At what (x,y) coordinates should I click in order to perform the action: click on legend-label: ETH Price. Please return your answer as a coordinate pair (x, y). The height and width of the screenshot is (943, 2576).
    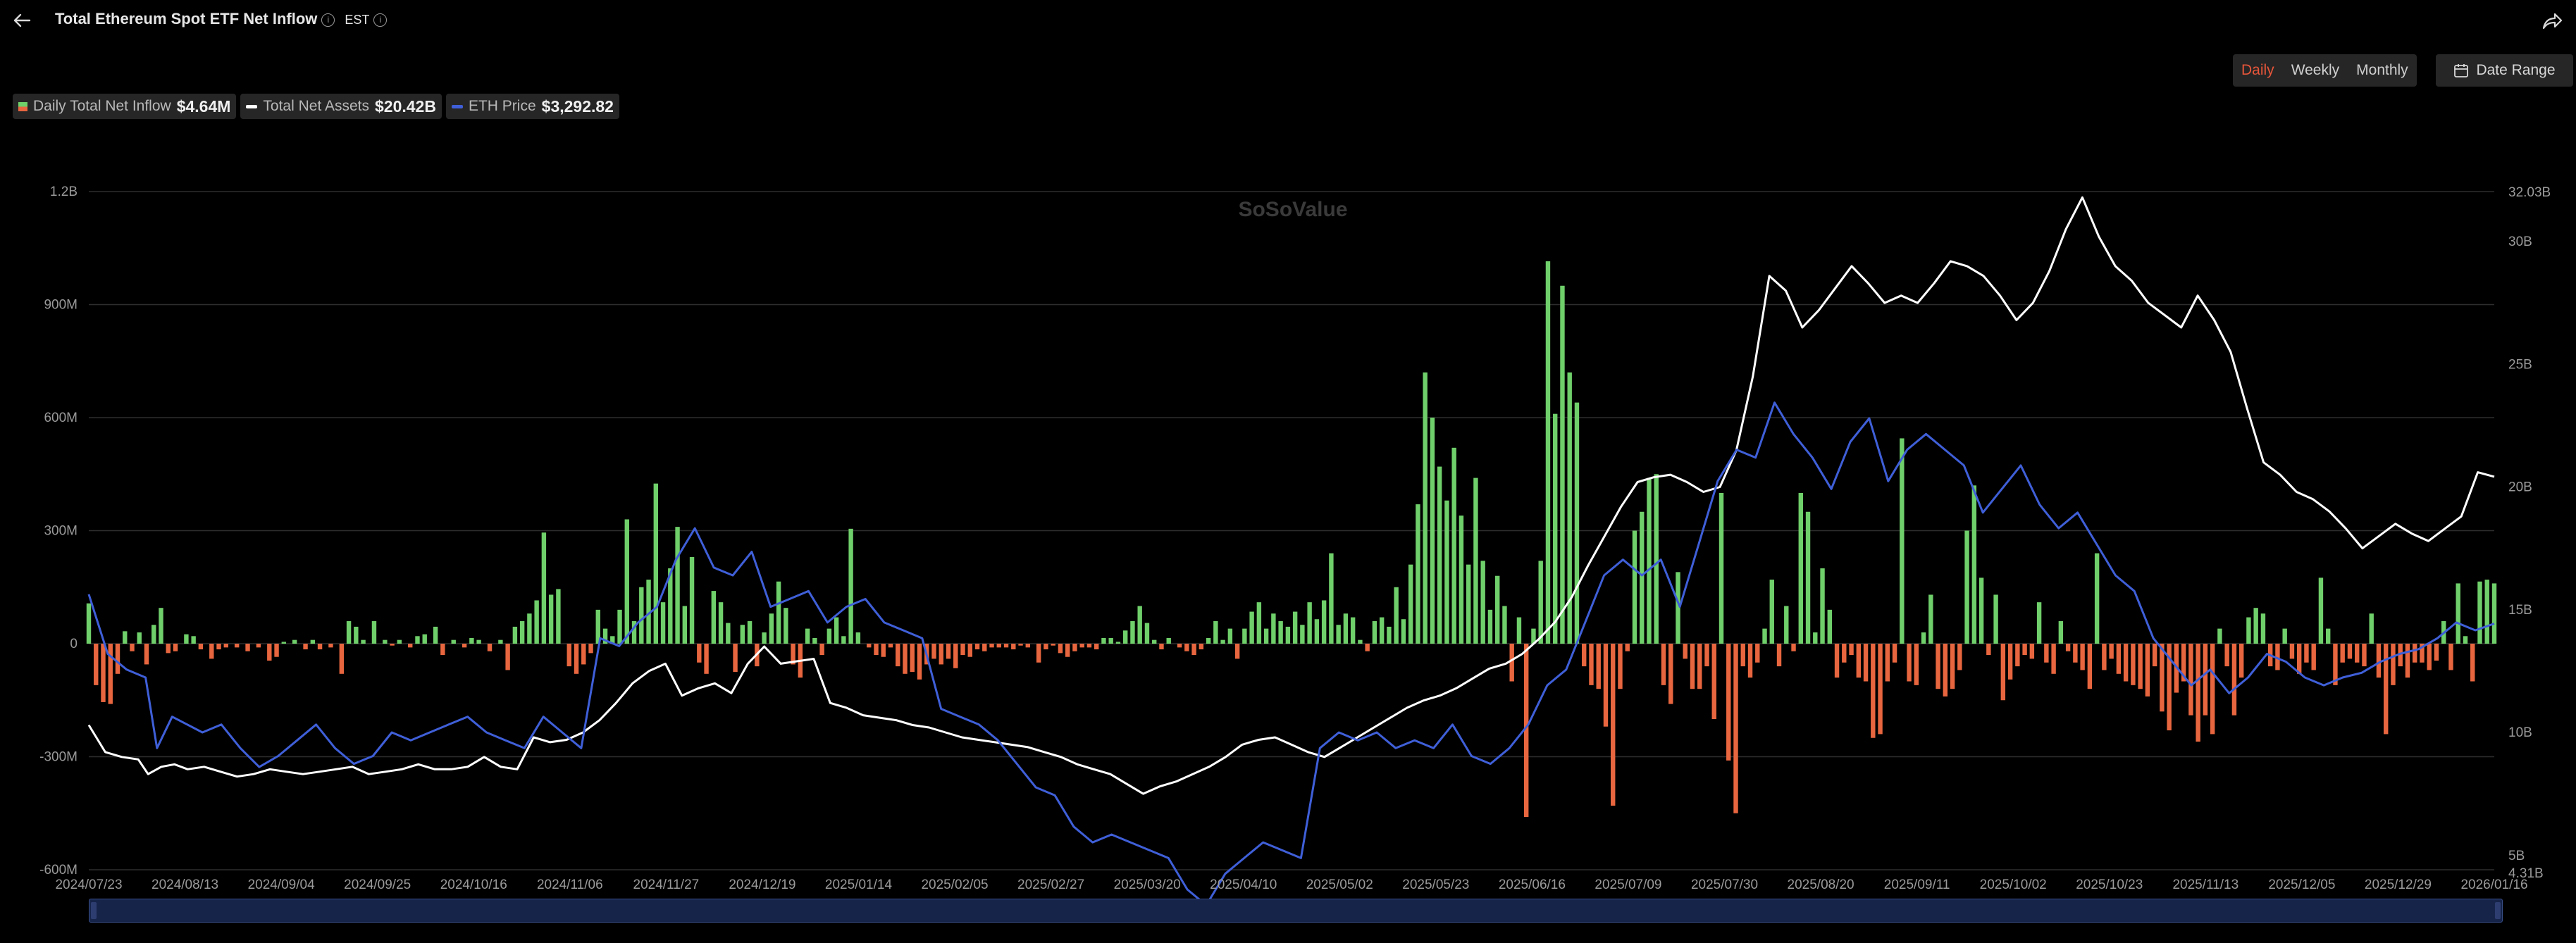
    Looking at the image, I should click on (502, 106).